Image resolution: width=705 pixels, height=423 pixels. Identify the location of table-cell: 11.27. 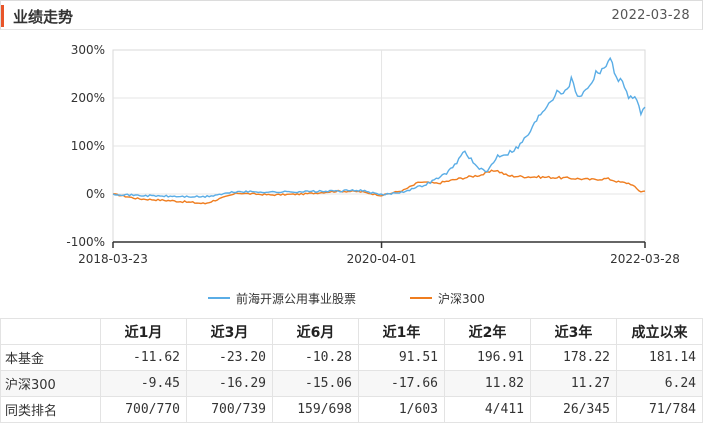
(573, 383).